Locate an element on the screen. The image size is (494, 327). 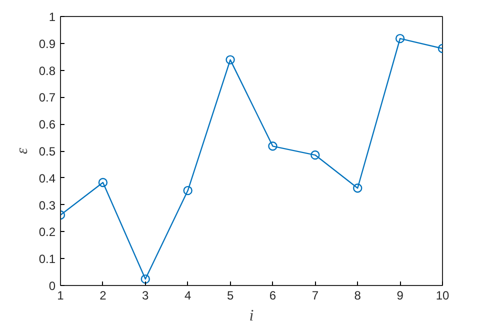
y-tick-label: 0.3 is located at coordinates (47, 205).